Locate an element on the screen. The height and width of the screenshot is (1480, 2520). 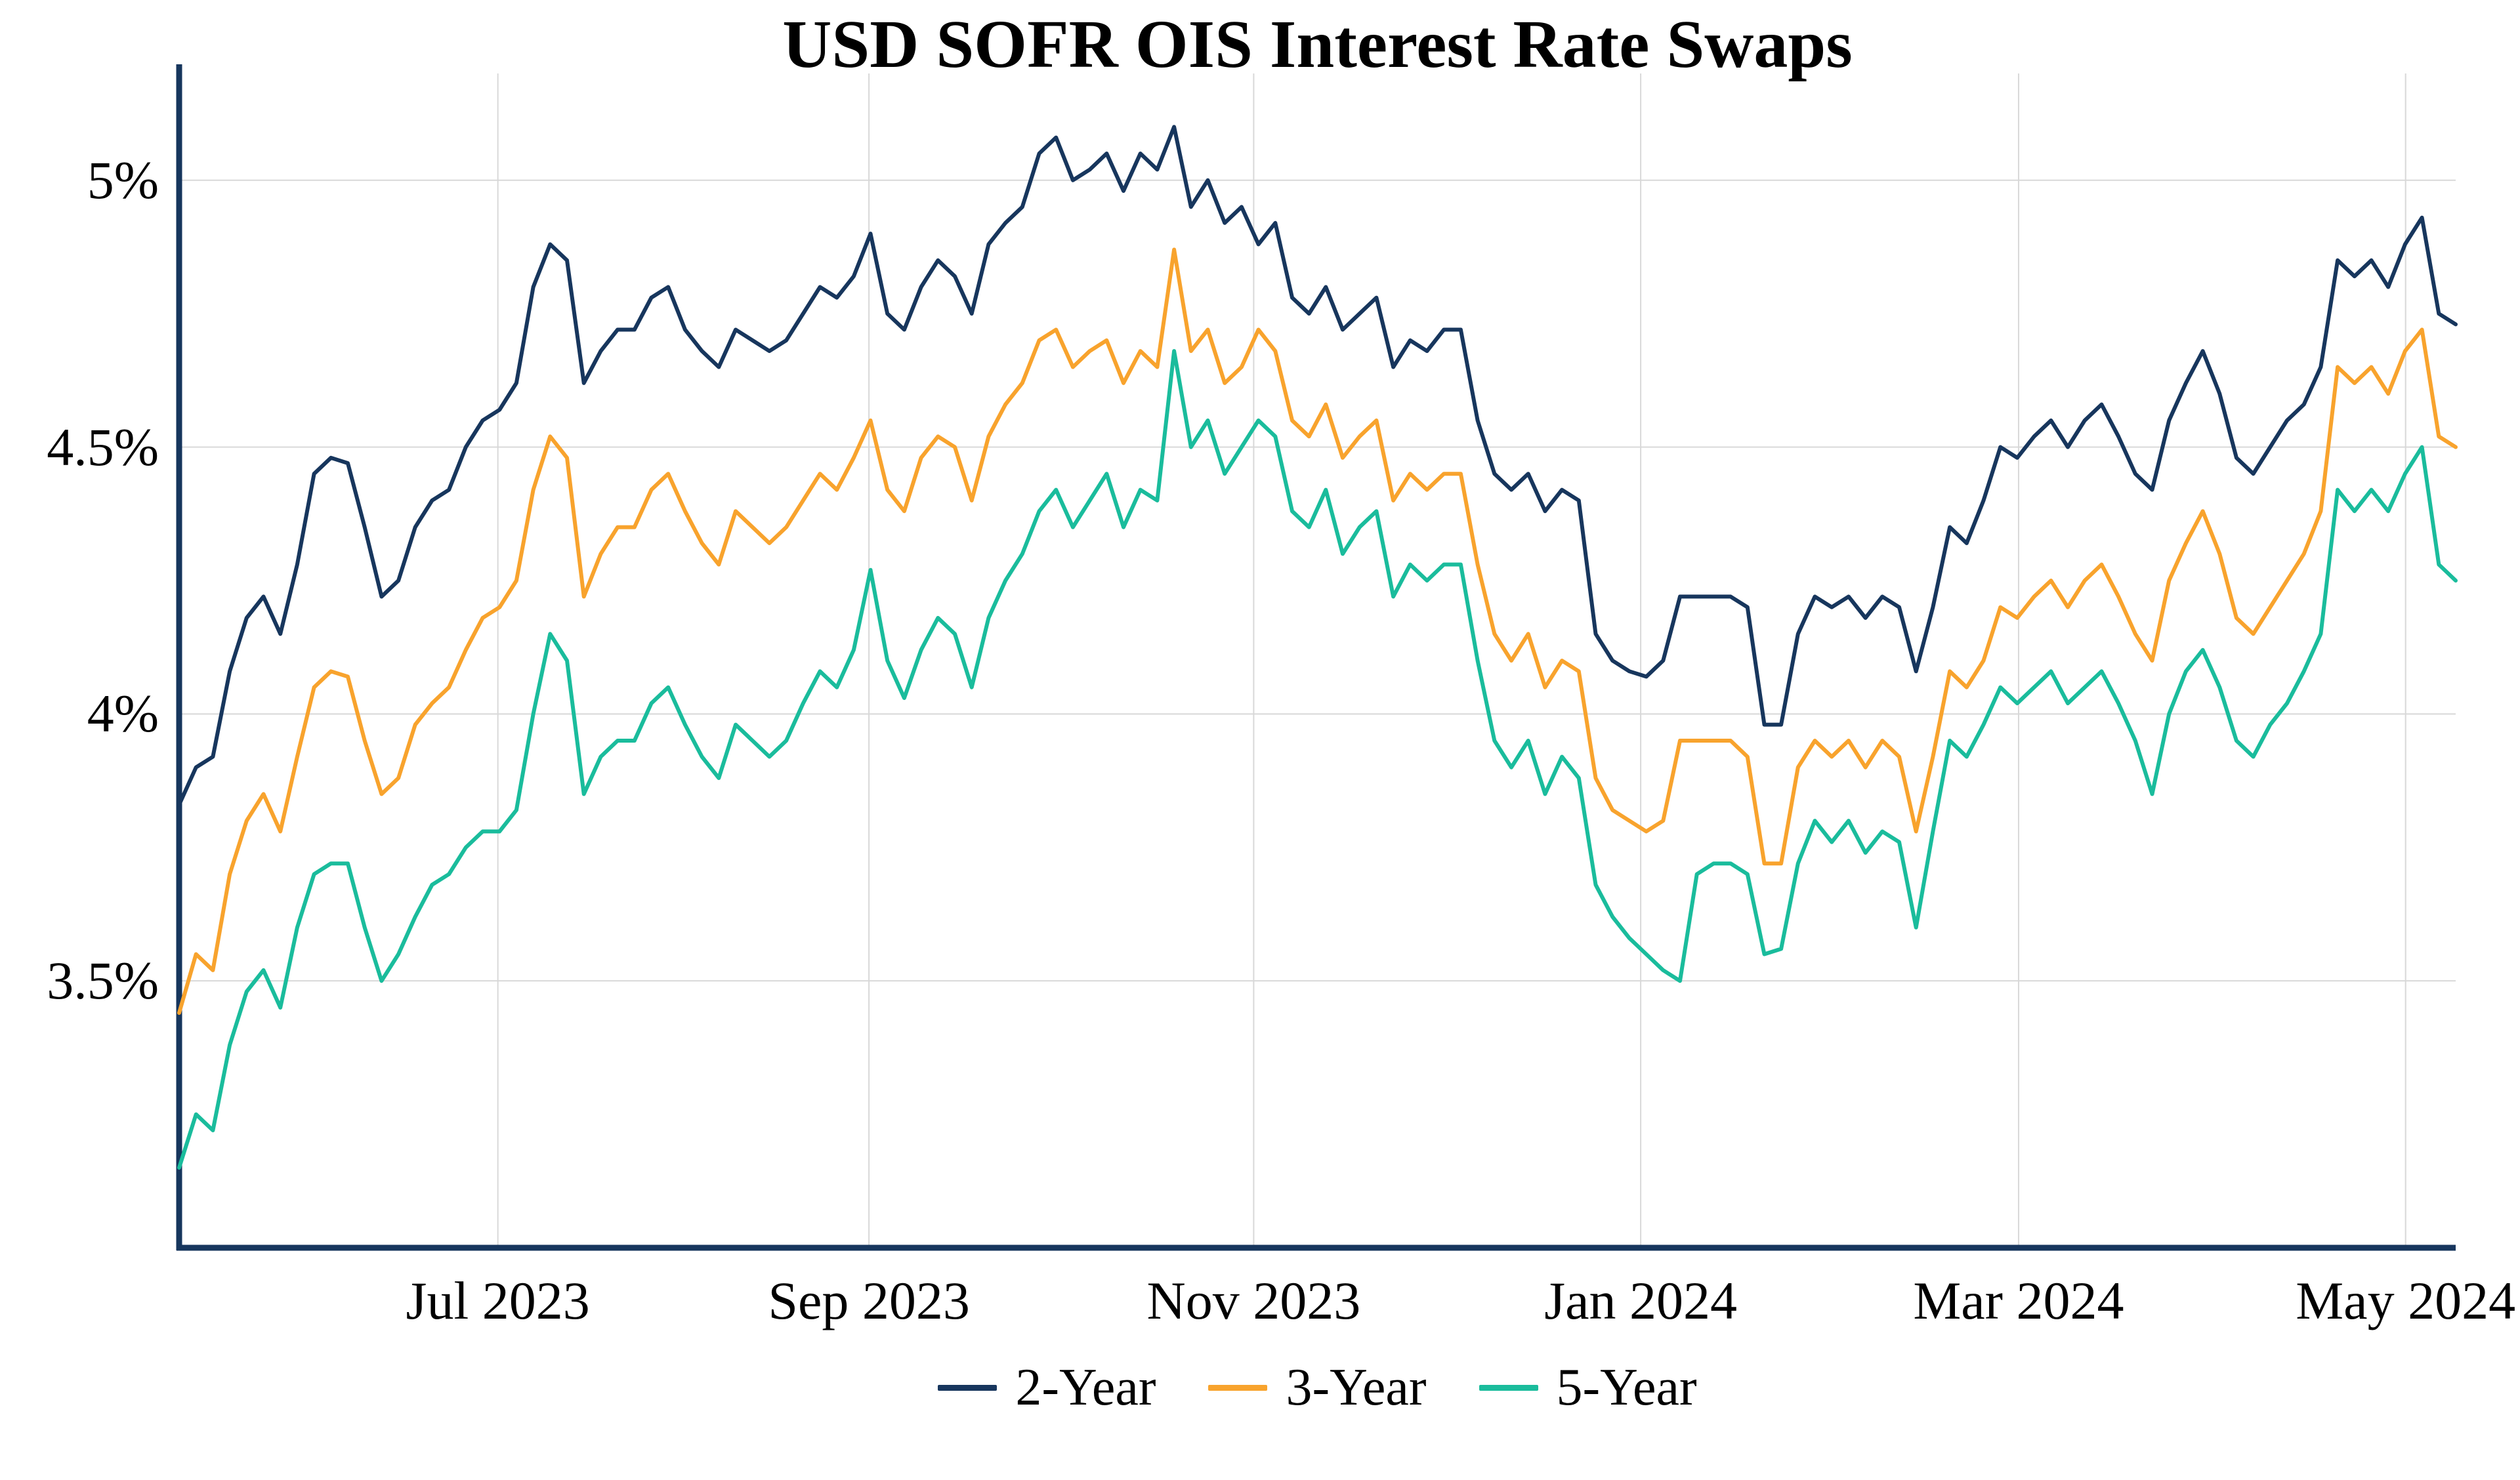
legend-swatch-5-year is located at coordinates (1508, 1387).